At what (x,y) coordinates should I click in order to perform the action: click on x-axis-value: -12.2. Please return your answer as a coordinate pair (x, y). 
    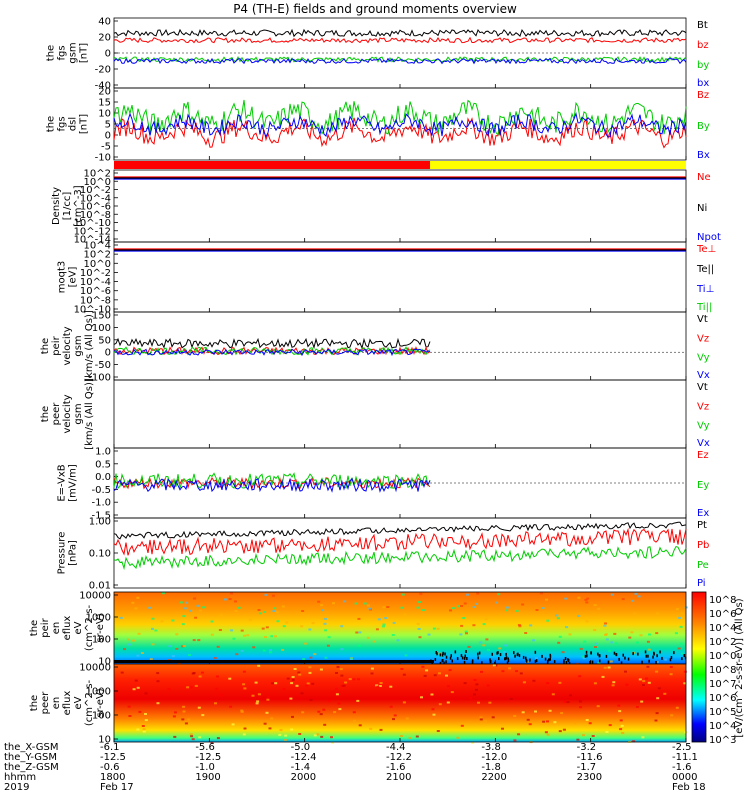
    Looking at the image, I should click on (399, 757).